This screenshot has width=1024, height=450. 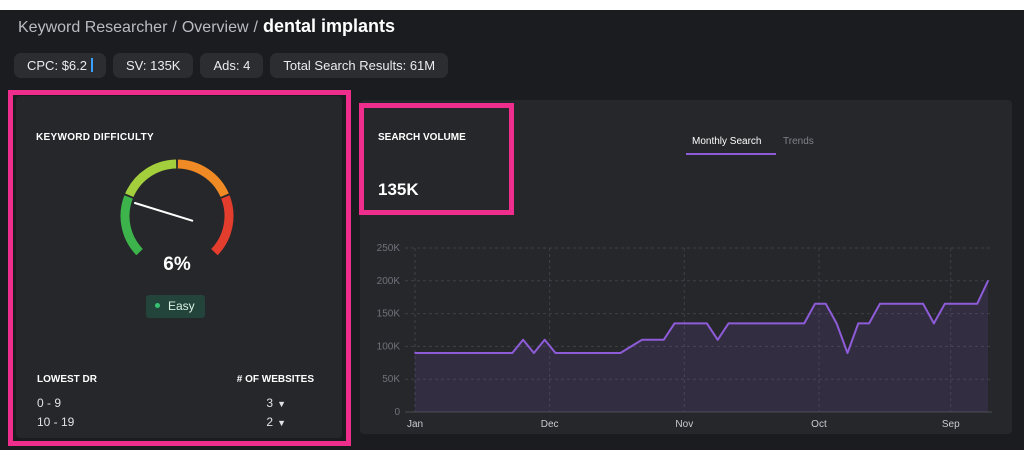 What do you see at coordinates (951, 424) in the screenshot?
I see `x-tick-label: Sep` at bounding box center [951, 424].